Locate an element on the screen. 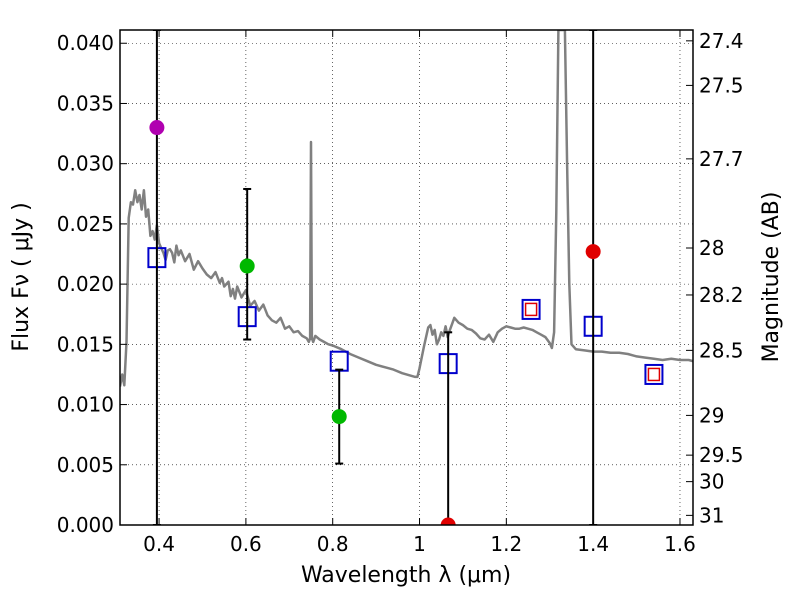 The image size is (800, 600). y-tick-label: 0.000 is located at coordinates (85, 525).